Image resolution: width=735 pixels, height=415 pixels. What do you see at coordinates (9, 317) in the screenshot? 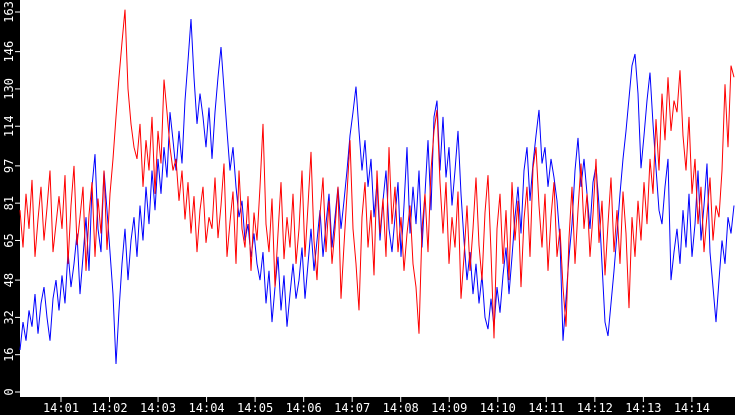
I see `y-tick-label: 32` at bounding box center [9, 317].